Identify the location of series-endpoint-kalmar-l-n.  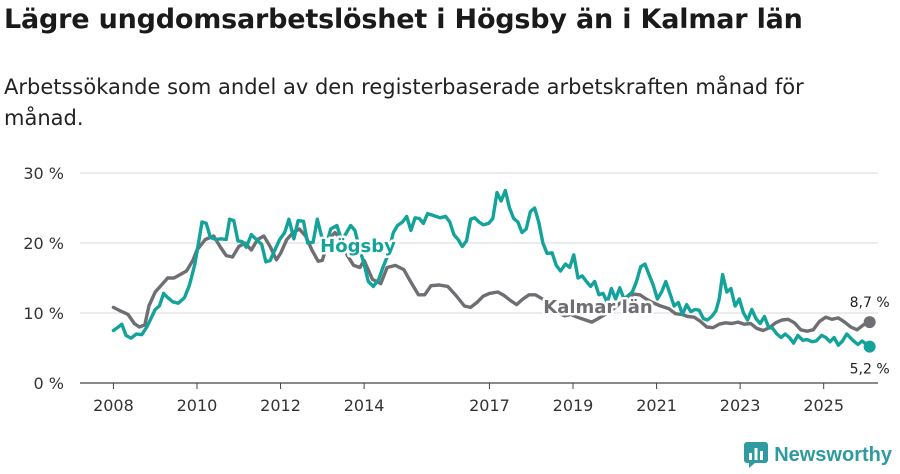
(869, 322).